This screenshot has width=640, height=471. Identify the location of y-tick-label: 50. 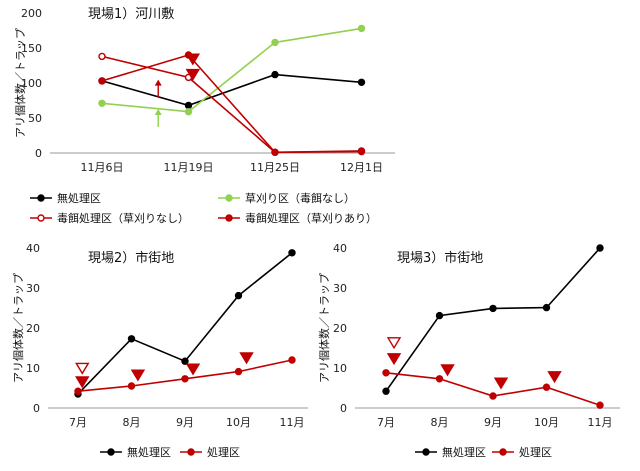
(35, 118).